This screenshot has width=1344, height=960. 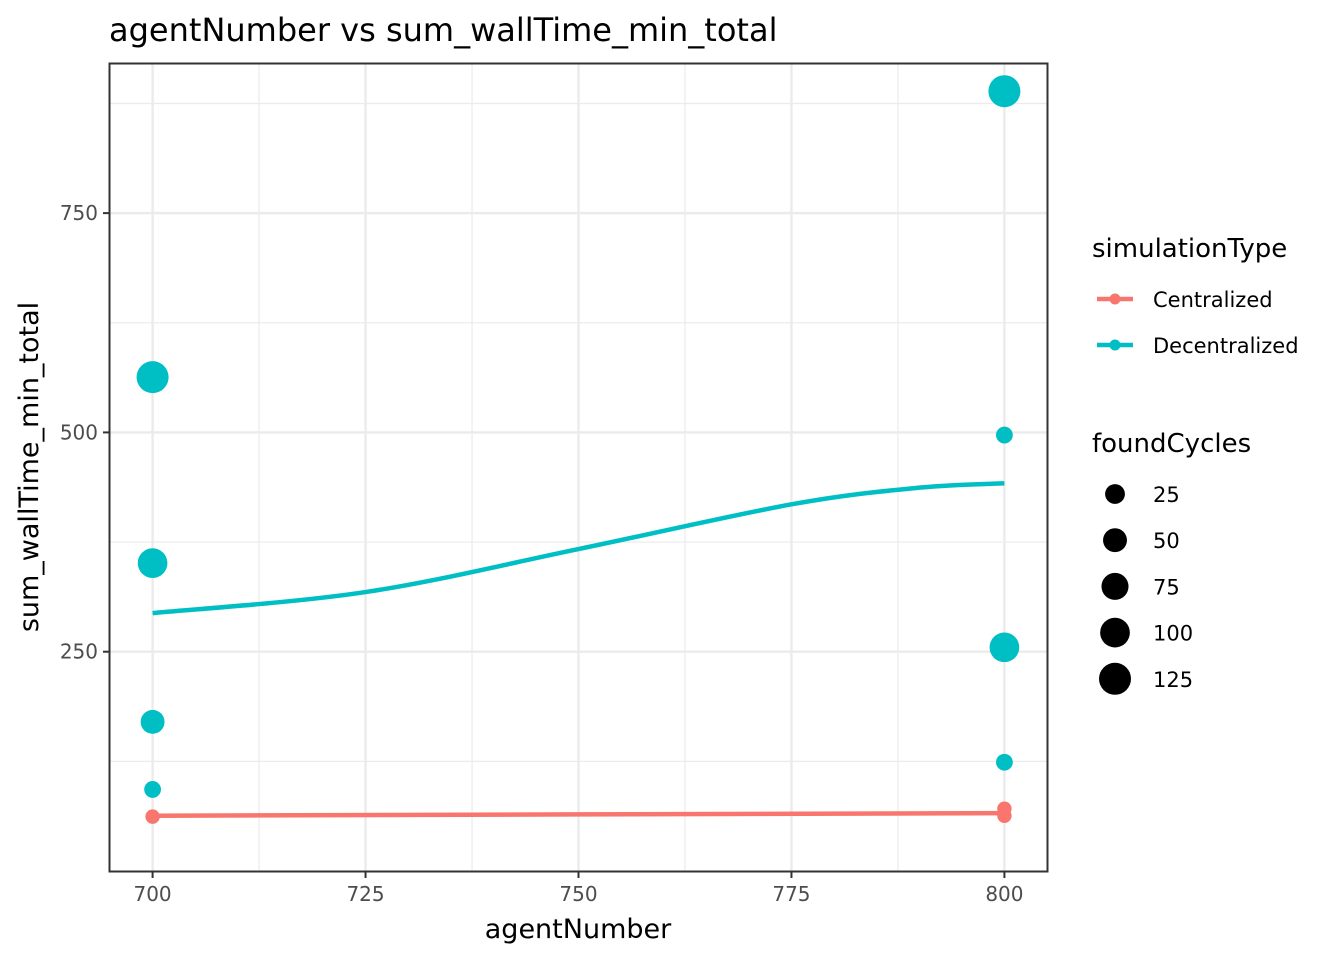 What do you see at coordinates (1115, 345) in the screenshot?
I see `legend-point-decentralized` at bounding box center [1115, 345].